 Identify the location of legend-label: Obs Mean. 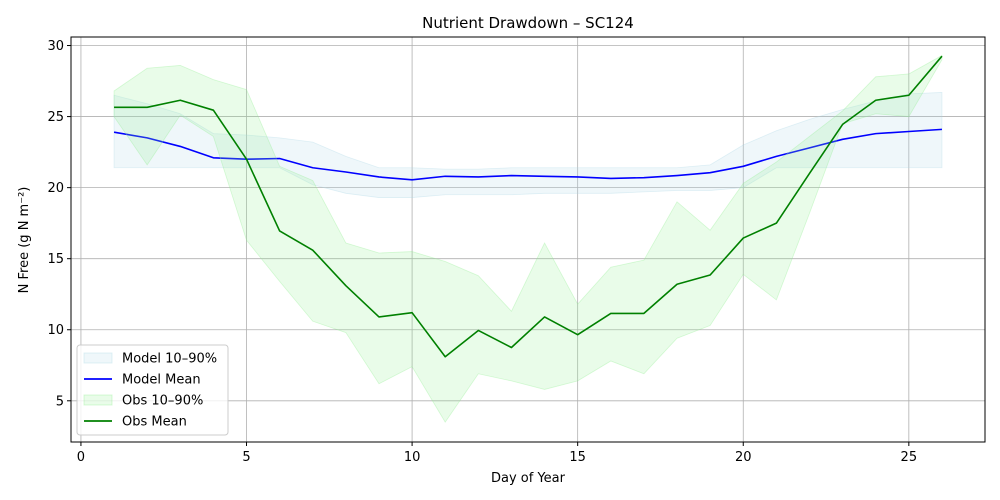
(154, 422).